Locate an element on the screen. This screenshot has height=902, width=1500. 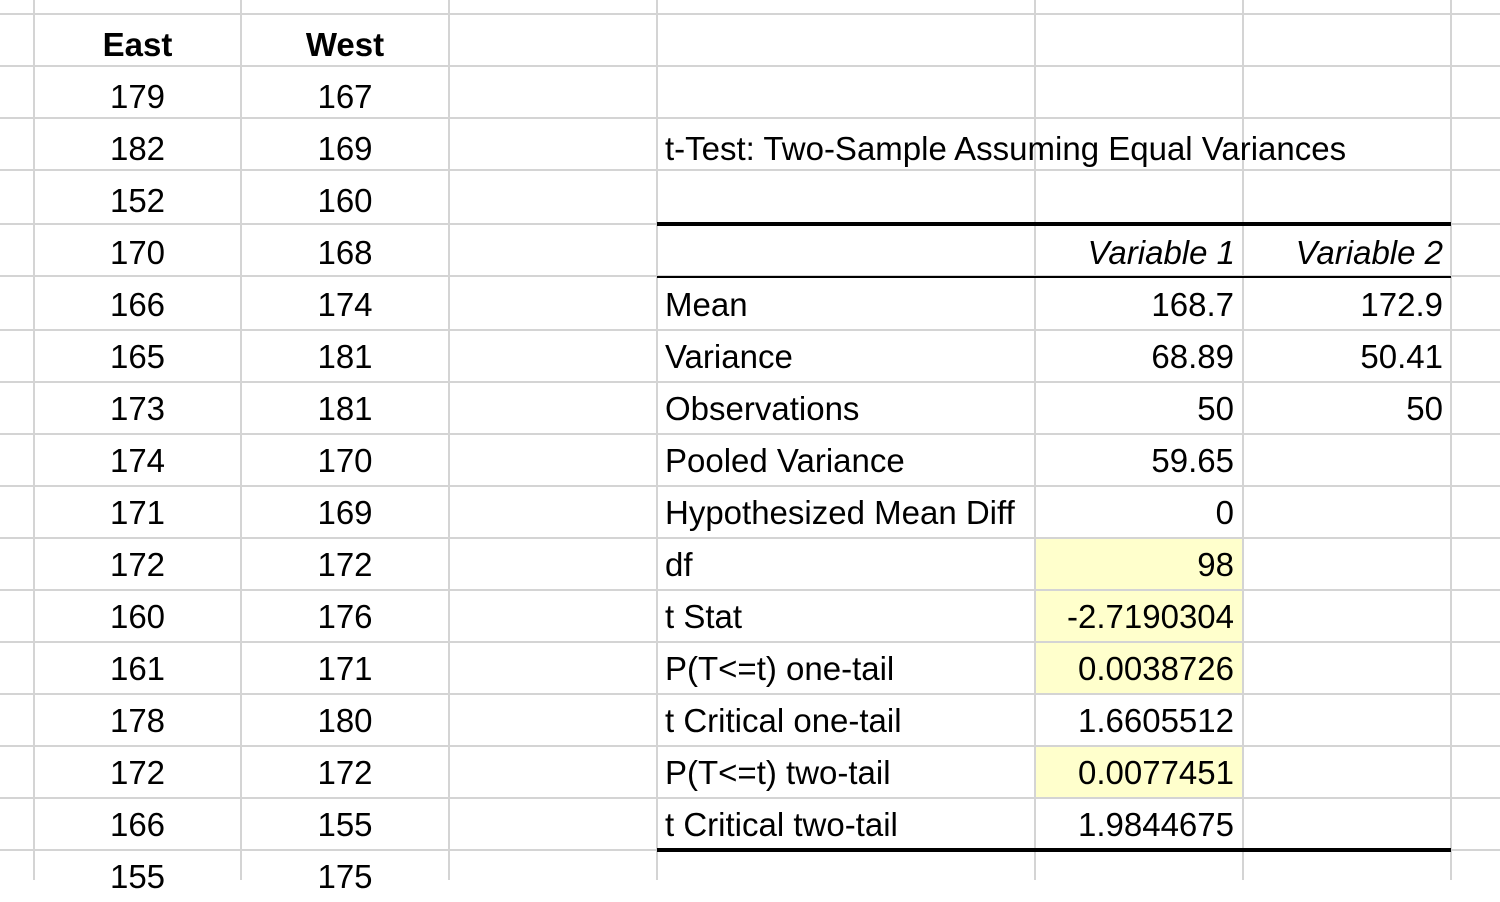
east-value: 179 is located at coordinates (137, 96).